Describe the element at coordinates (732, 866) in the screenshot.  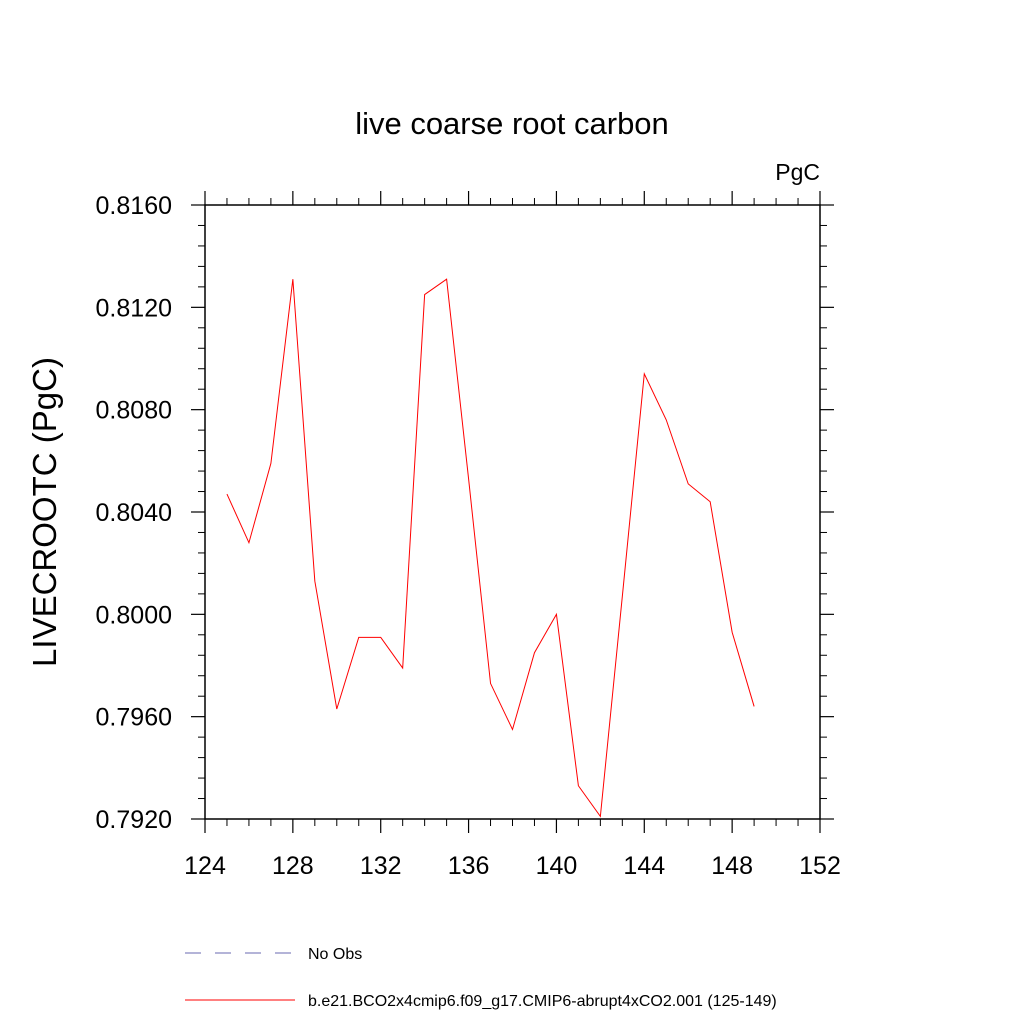
I see `x-tick-label: 148` at that location.